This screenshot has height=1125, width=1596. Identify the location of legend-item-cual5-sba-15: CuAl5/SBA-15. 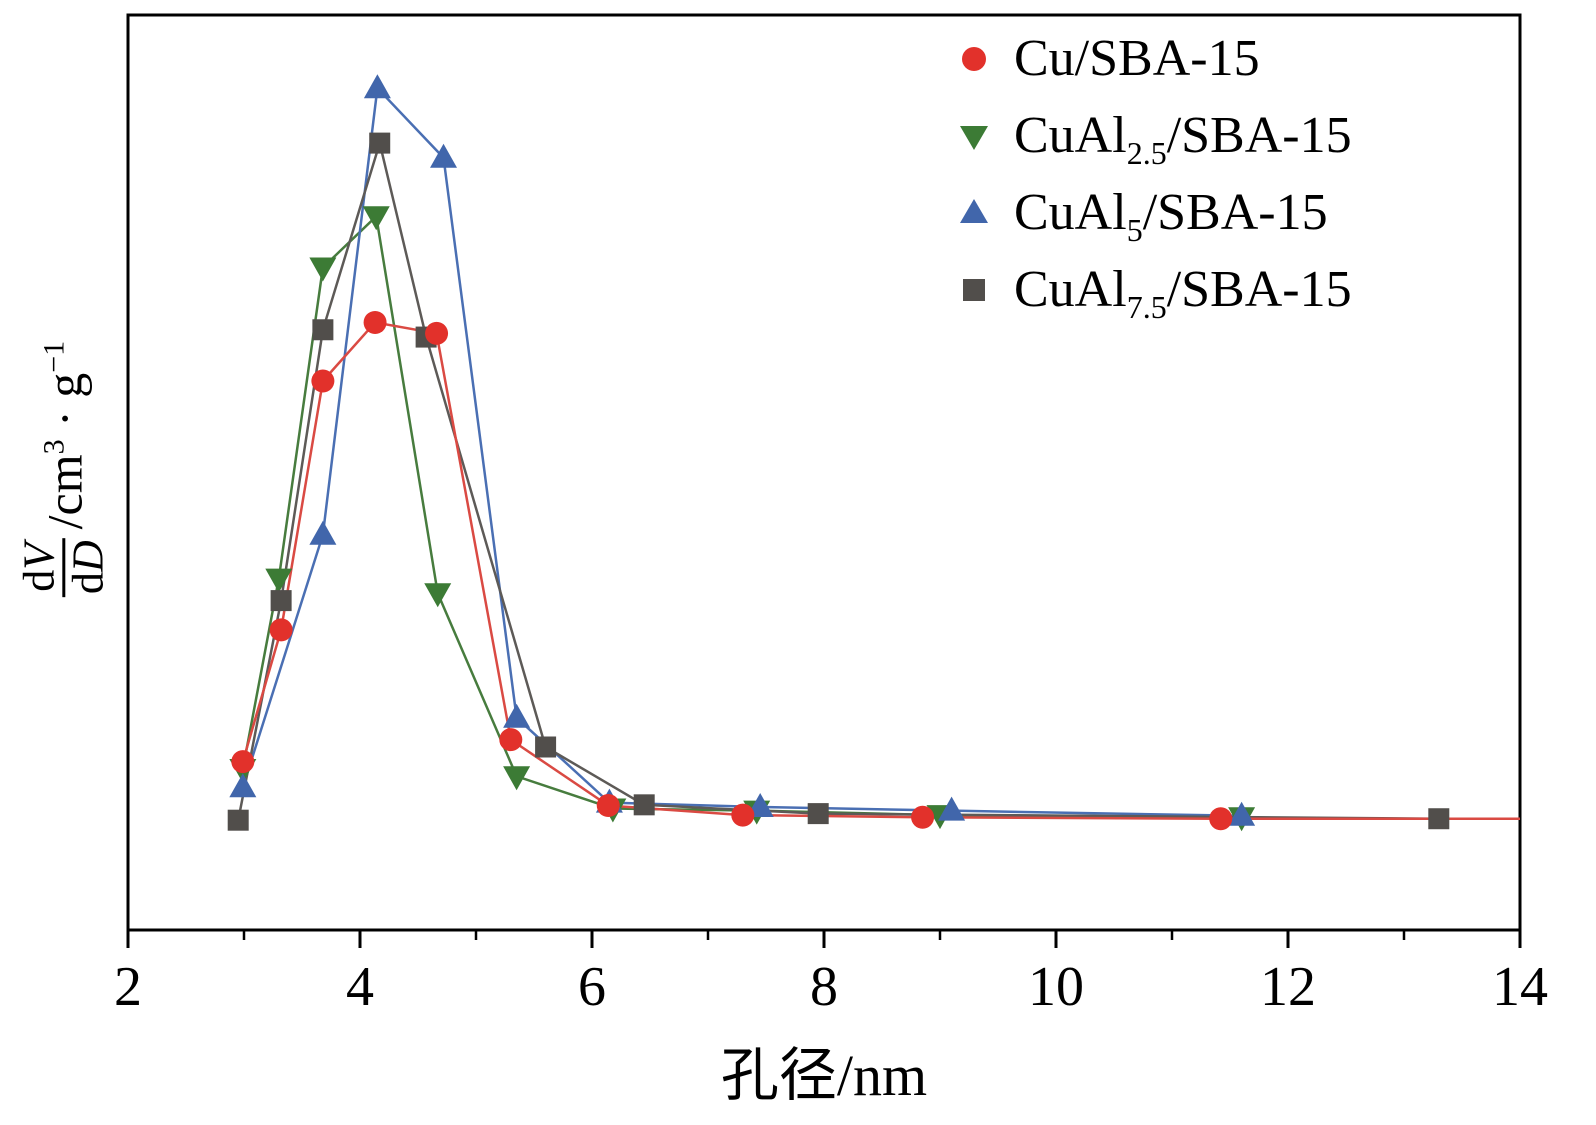
(1151, 212).